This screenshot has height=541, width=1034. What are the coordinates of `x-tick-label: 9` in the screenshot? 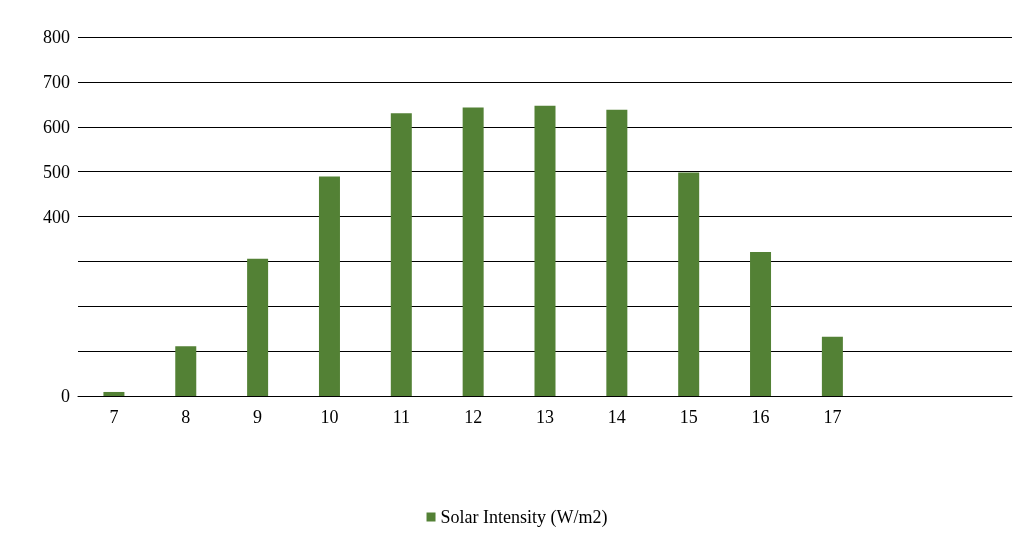 It's located at (258, 417).